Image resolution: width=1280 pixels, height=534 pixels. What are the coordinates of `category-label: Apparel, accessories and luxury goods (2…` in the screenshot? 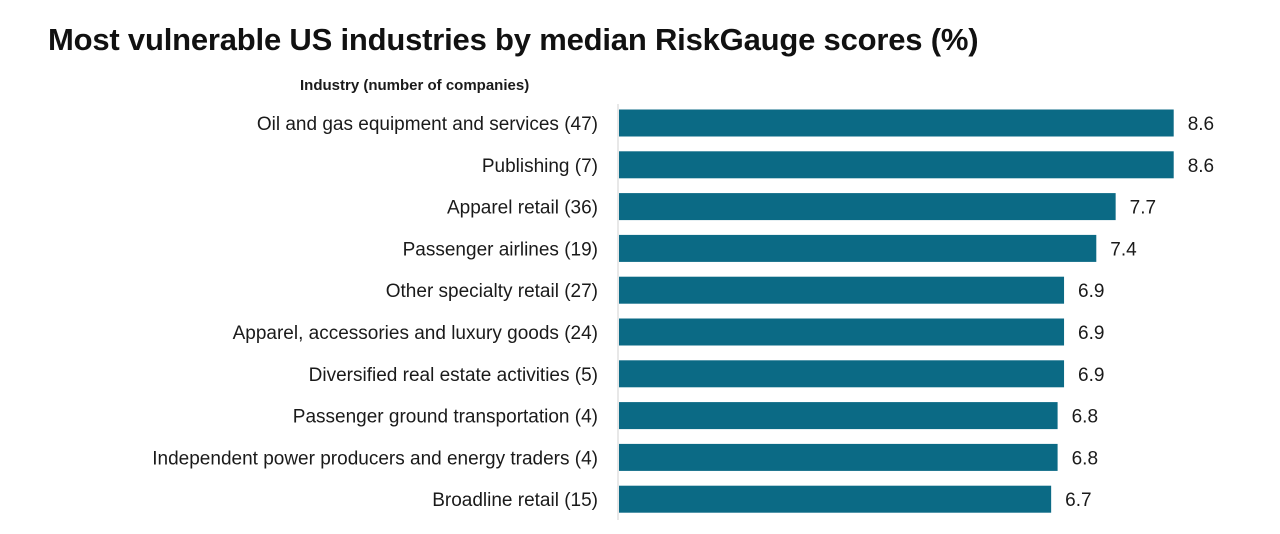 It's located at (415, 333).